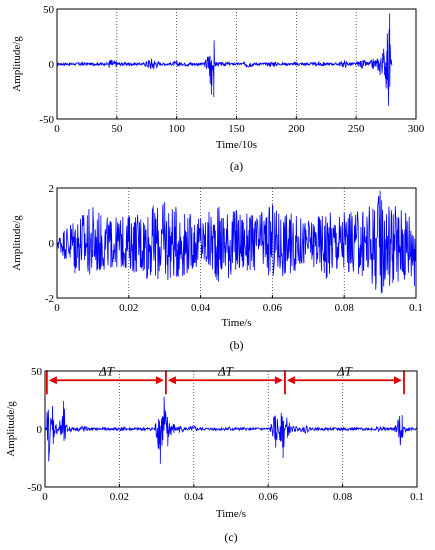 The height and width of the screenshot is (550, 435). Describe the element at coordinates (237, 345) in the screenshot. I see `chart-b-panel-label: (b)` at that location.